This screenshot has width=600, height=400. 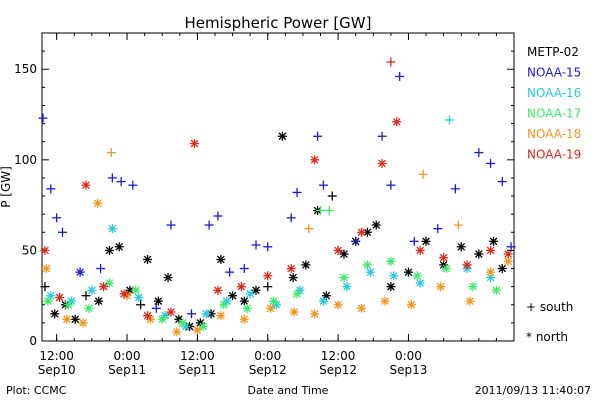 What do you see at coordinates (549, 322) in the screenshot?
I see `marker-legend: + south * north` at bounding box center [549, 322].